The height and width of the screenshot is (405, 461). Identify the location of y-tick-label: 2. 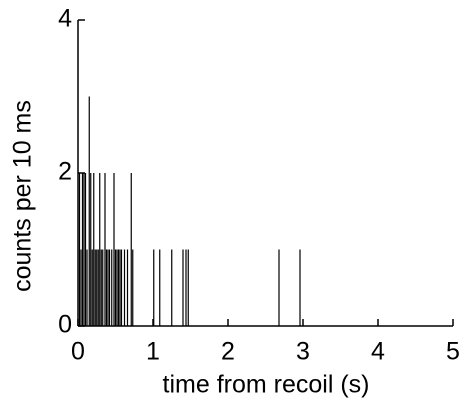
(65, 172).